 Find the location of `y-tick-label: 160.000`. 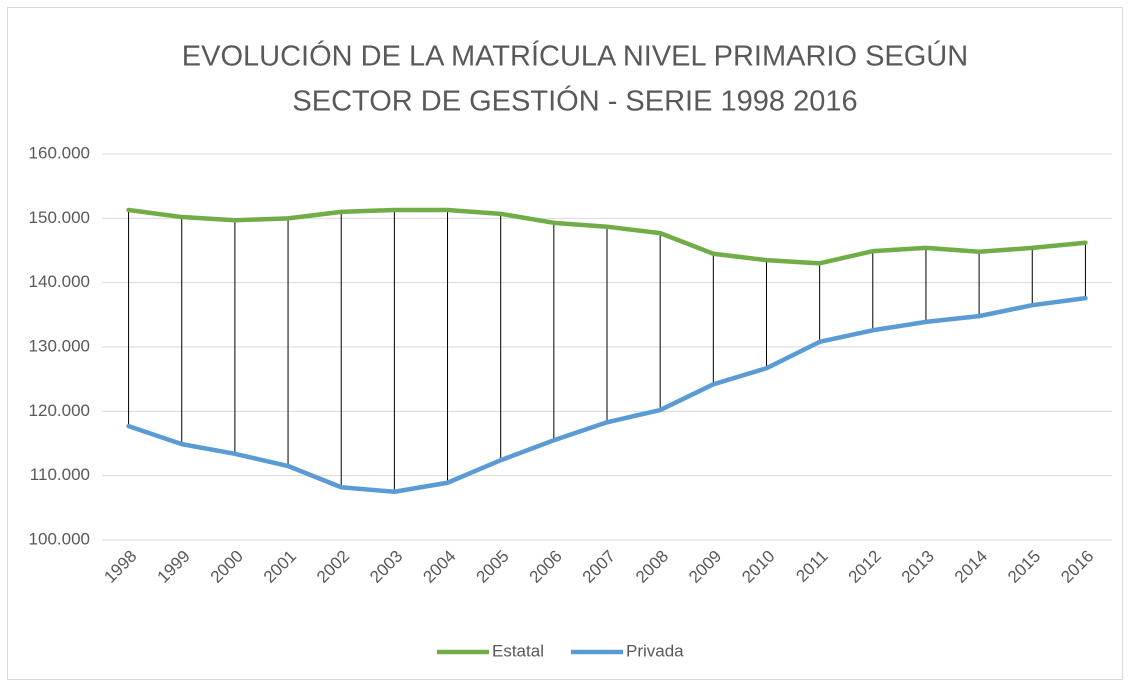

y-tick-label: 160.000 is located at coordinates (59, 152).